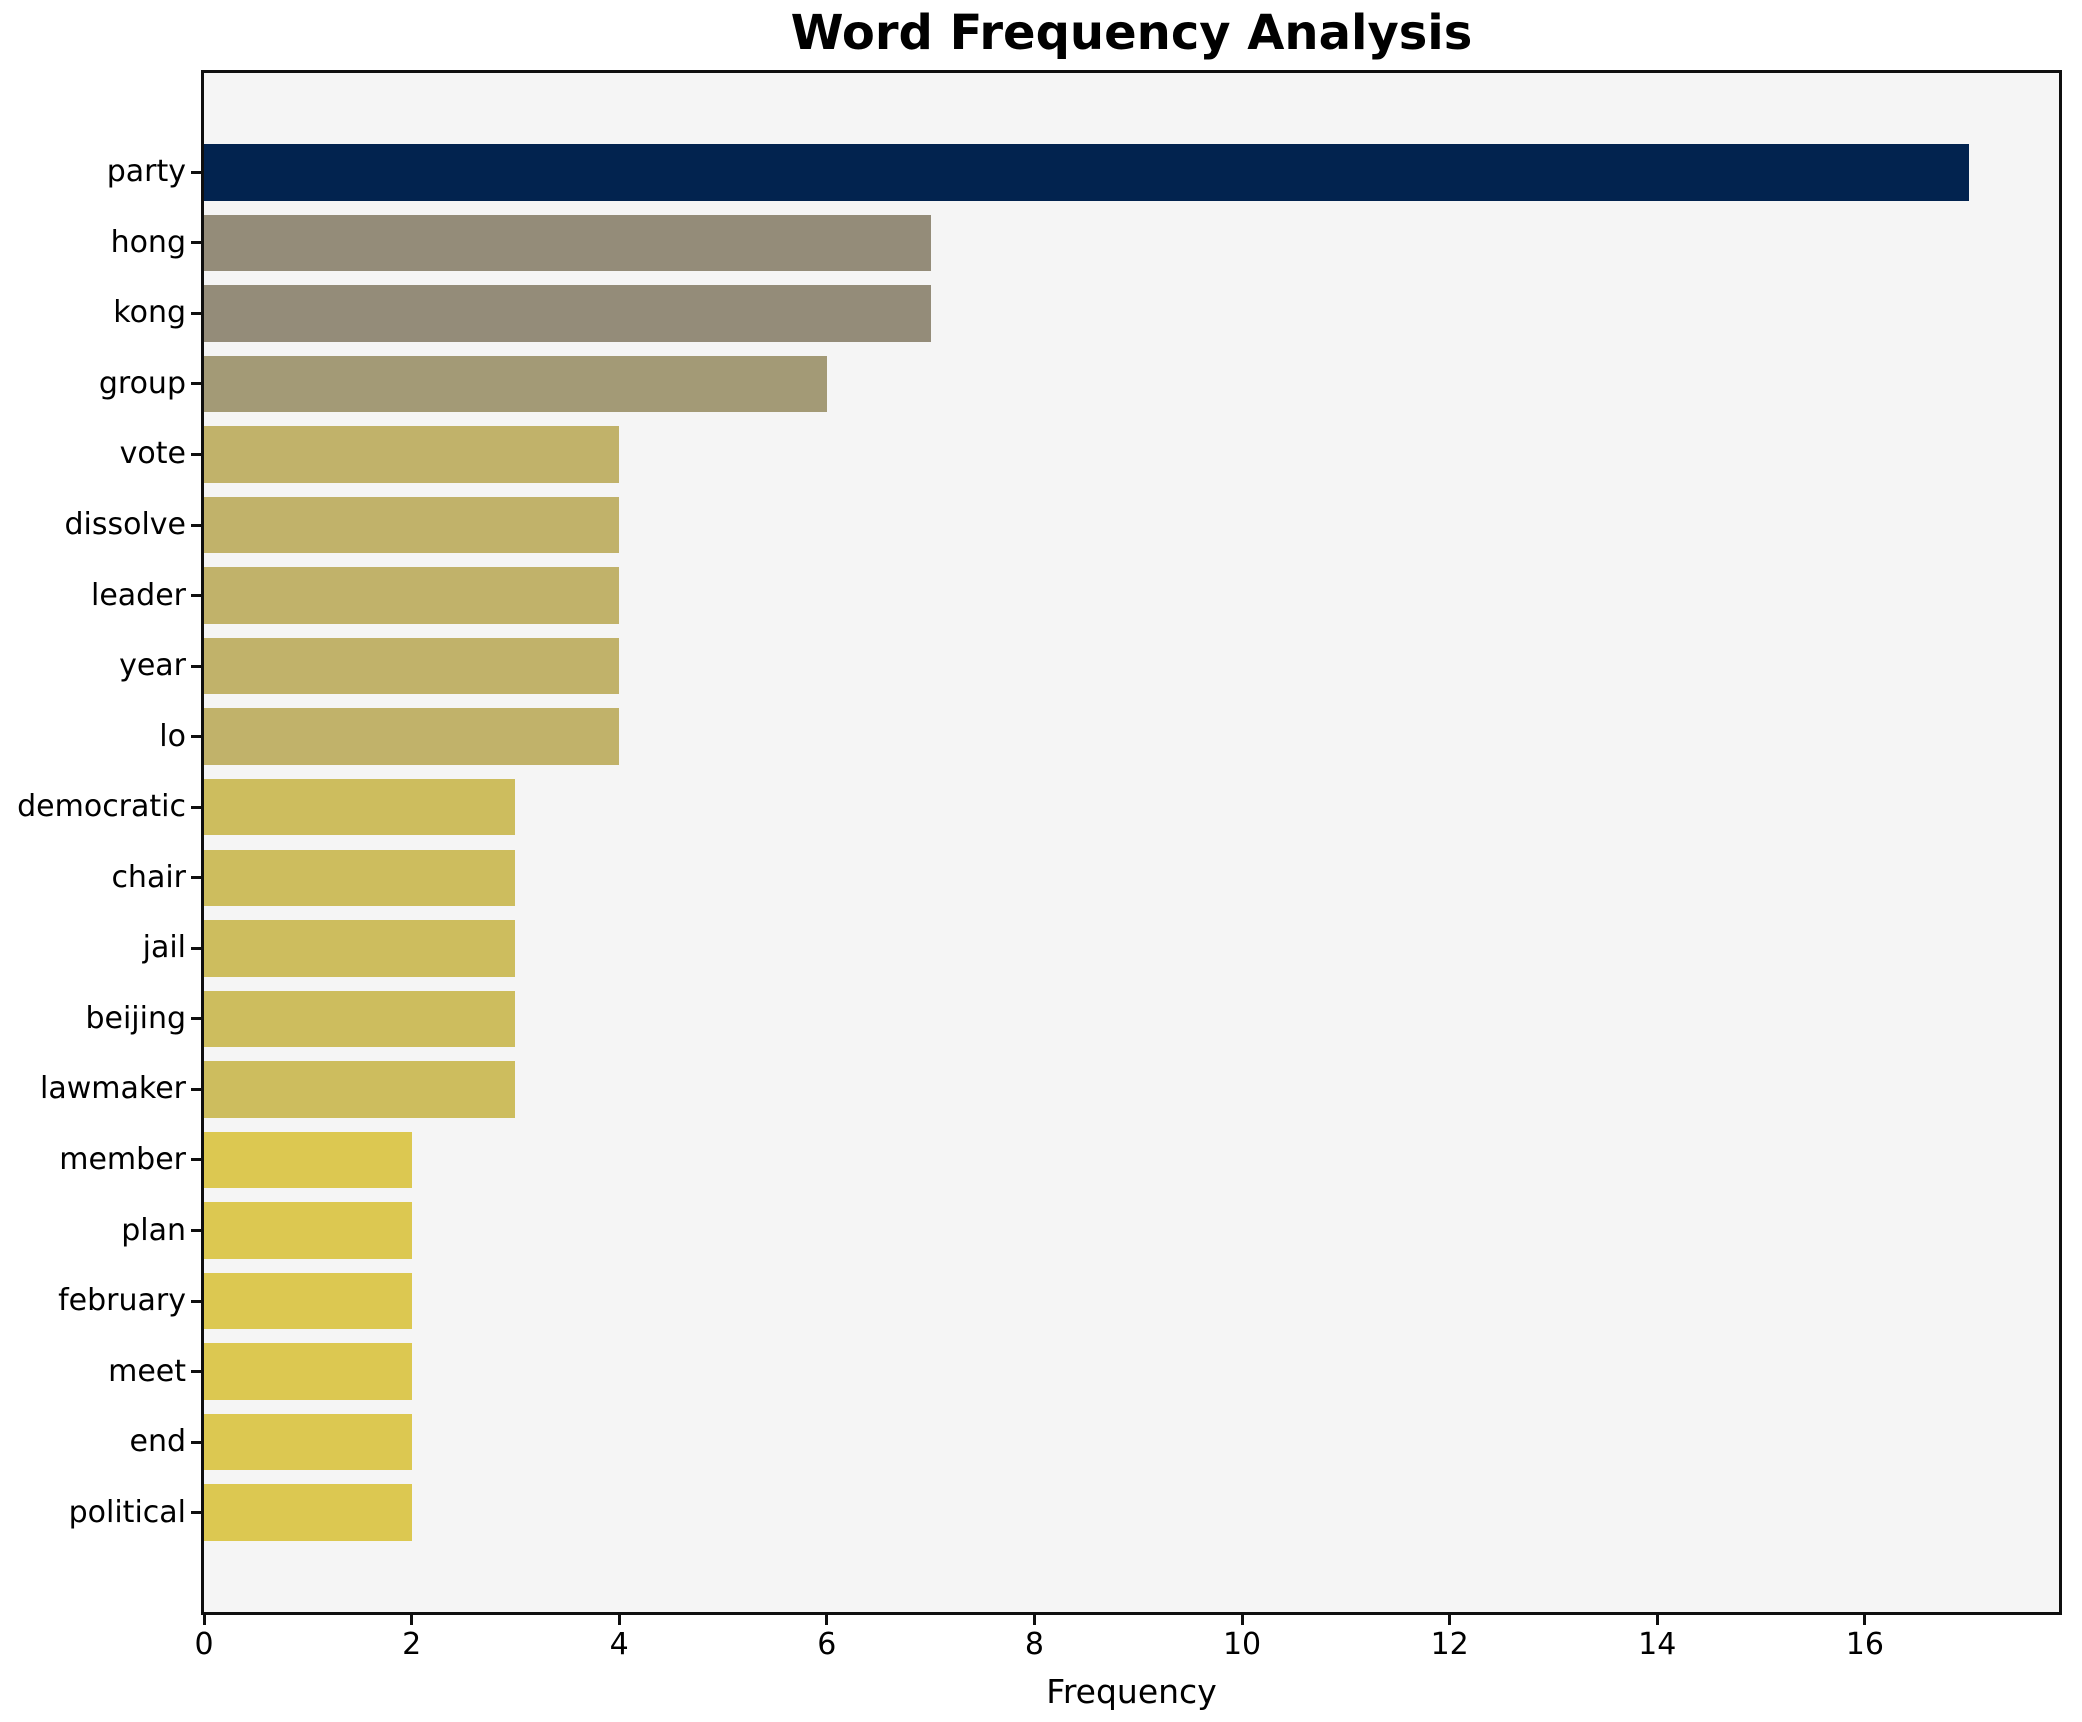 The image size is (2082, 1722). What do you see at coordinates (1449, 1644) in the screenshot?
I see `x-tick-label-12: 12` at bounding box center [1449, 1644].